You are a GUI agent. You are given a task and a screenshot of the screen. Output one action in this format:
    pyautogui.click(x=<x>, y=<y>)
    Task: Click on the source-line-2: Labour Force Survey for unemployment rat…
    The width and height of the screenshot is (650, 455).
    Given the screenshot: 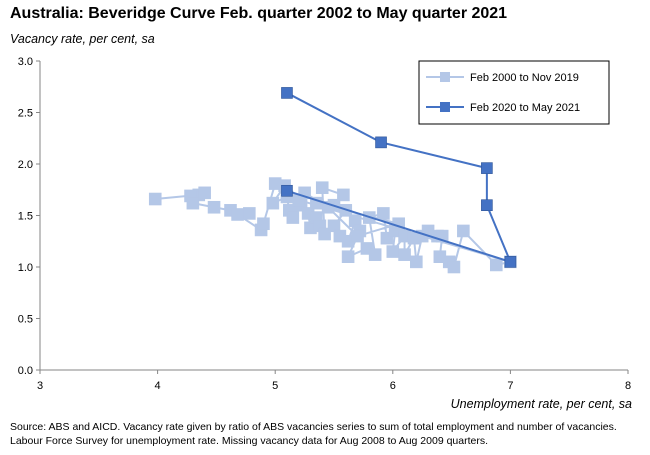 What is the action you would take?
    pyautogui.click(x=249, y=441)
    